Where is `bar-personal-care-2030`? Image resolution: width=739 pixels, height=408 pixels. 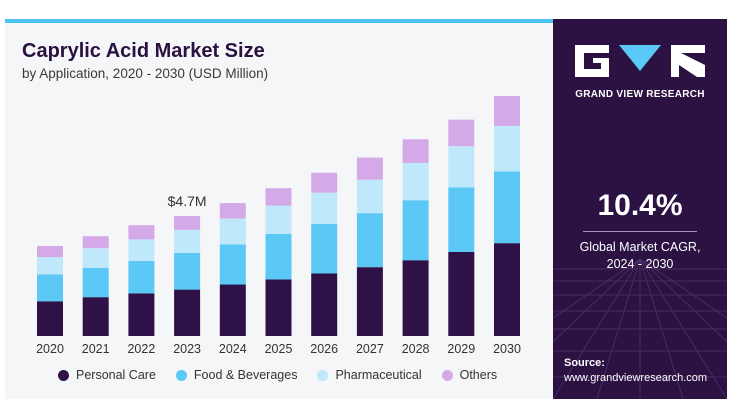 bar-personal-care-2030 is located at coordinates (507, 289).